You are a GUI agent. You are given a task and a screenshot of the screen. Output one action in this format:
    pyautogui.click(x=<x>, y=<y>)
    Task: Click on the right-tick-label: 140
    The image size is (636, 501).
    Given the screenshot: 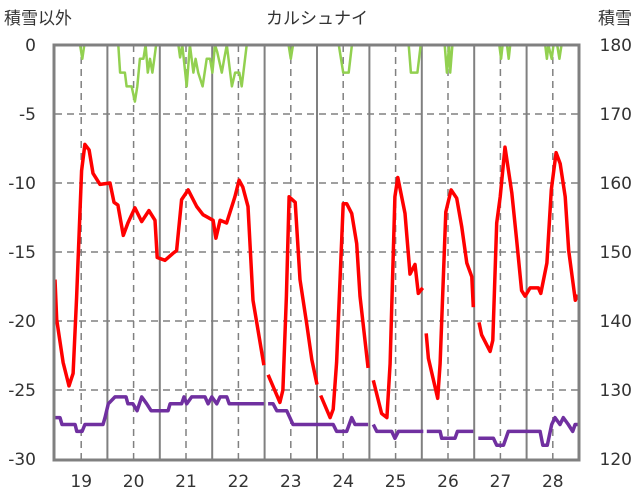 What is the action you would take?
    pyautogui.click(x=616, y=322)
    